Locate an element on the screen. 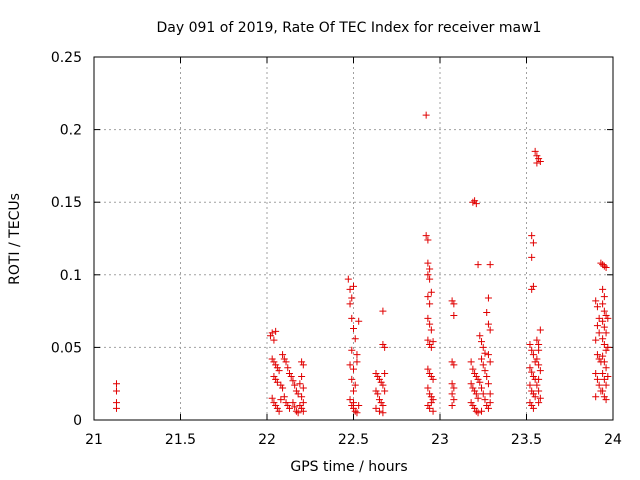  y-tick-label: 0.2 is located at coordinates (71, 131).